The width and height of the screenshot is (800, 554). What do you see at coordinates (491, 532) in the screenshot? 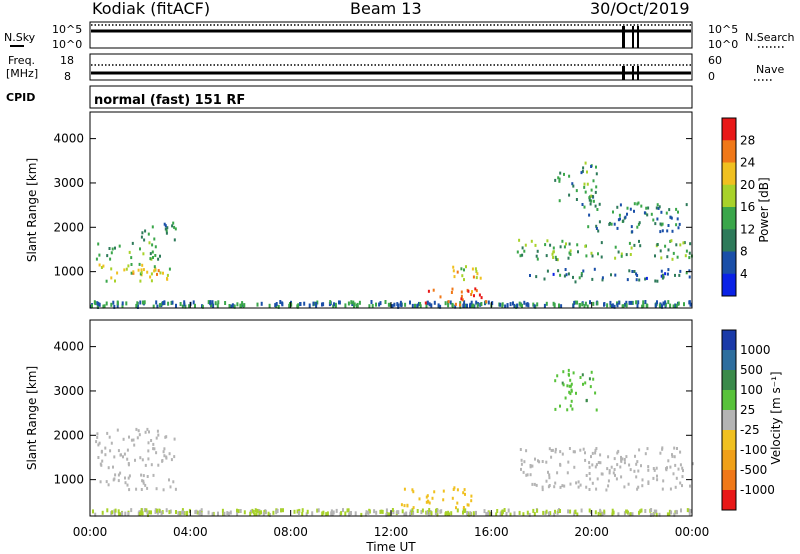
I see `x-tick-label: 16:00` at bounding box center [491, 532].